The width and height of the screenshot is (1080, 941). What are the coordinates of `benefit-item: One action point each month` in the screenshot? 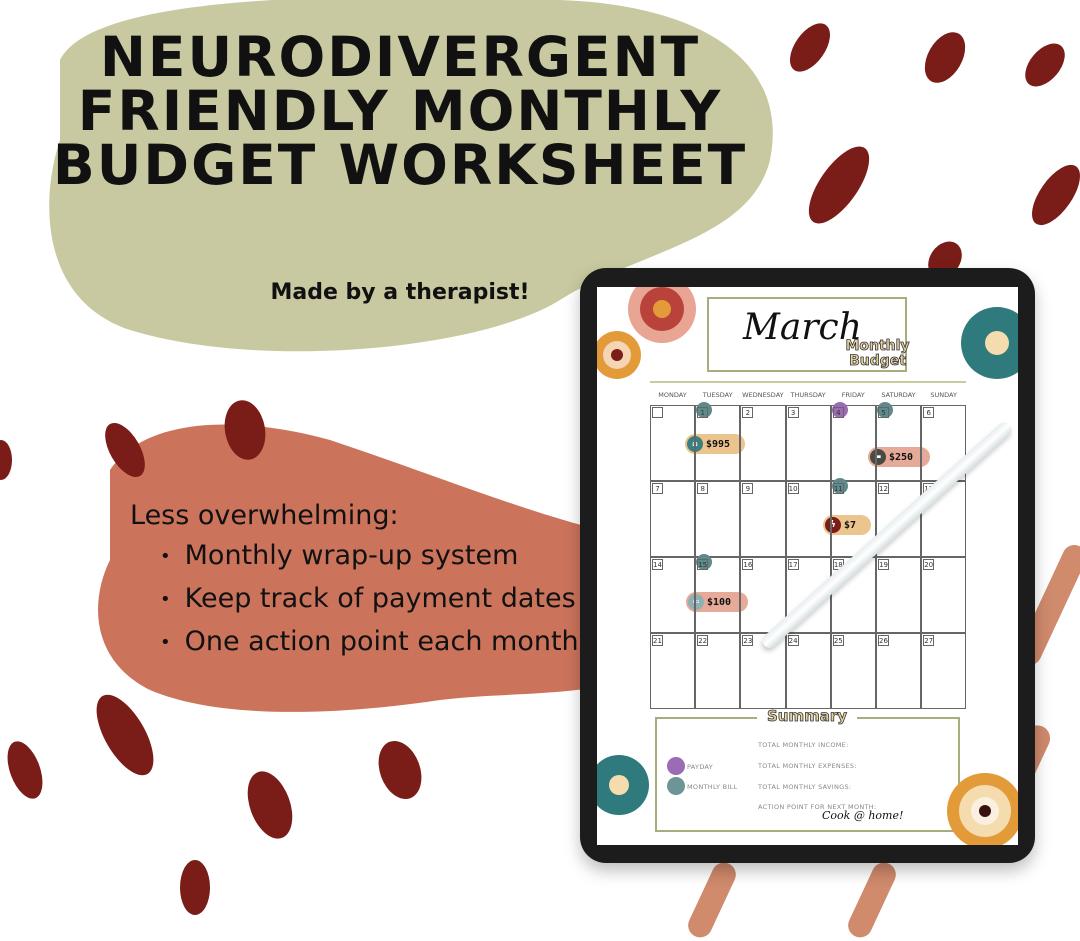 It's located at (369, 647).